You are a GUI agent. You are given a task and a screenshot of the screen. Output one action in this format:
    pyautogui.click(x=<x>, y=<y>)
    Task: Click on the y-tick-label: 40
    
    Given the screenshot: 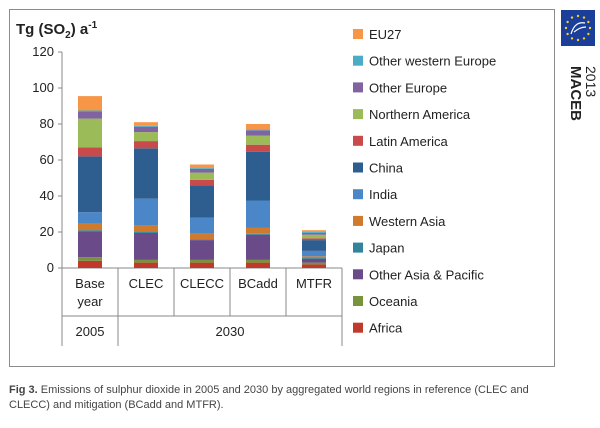 What is the action you would take?
    pyautogui.click(x=47, y=195)
    